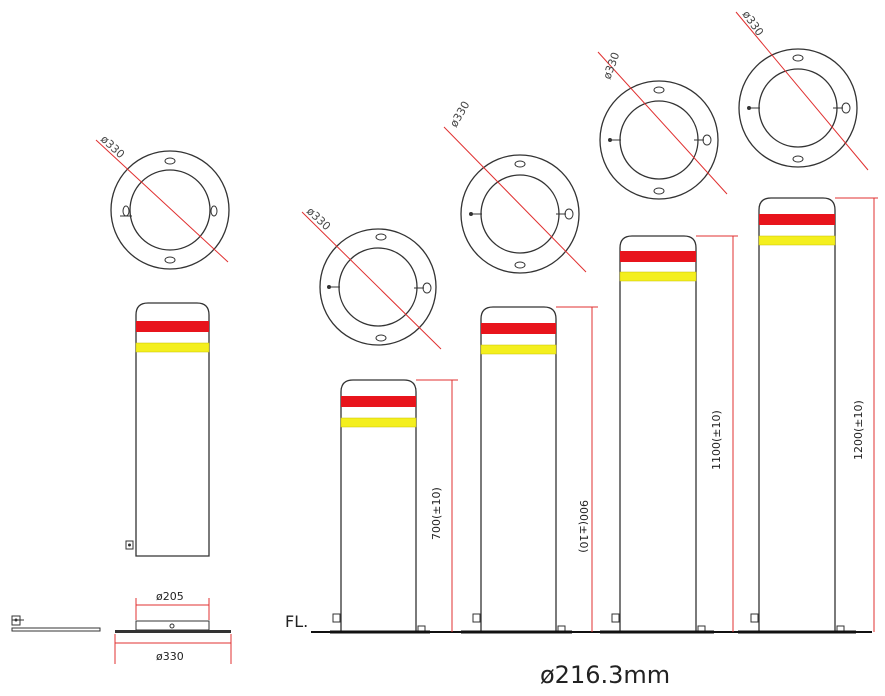  What do you see at coordinates (529, 470) in the screenshot?
I see `bollard-900: 900(±10)` at bounding box center [529, 470].